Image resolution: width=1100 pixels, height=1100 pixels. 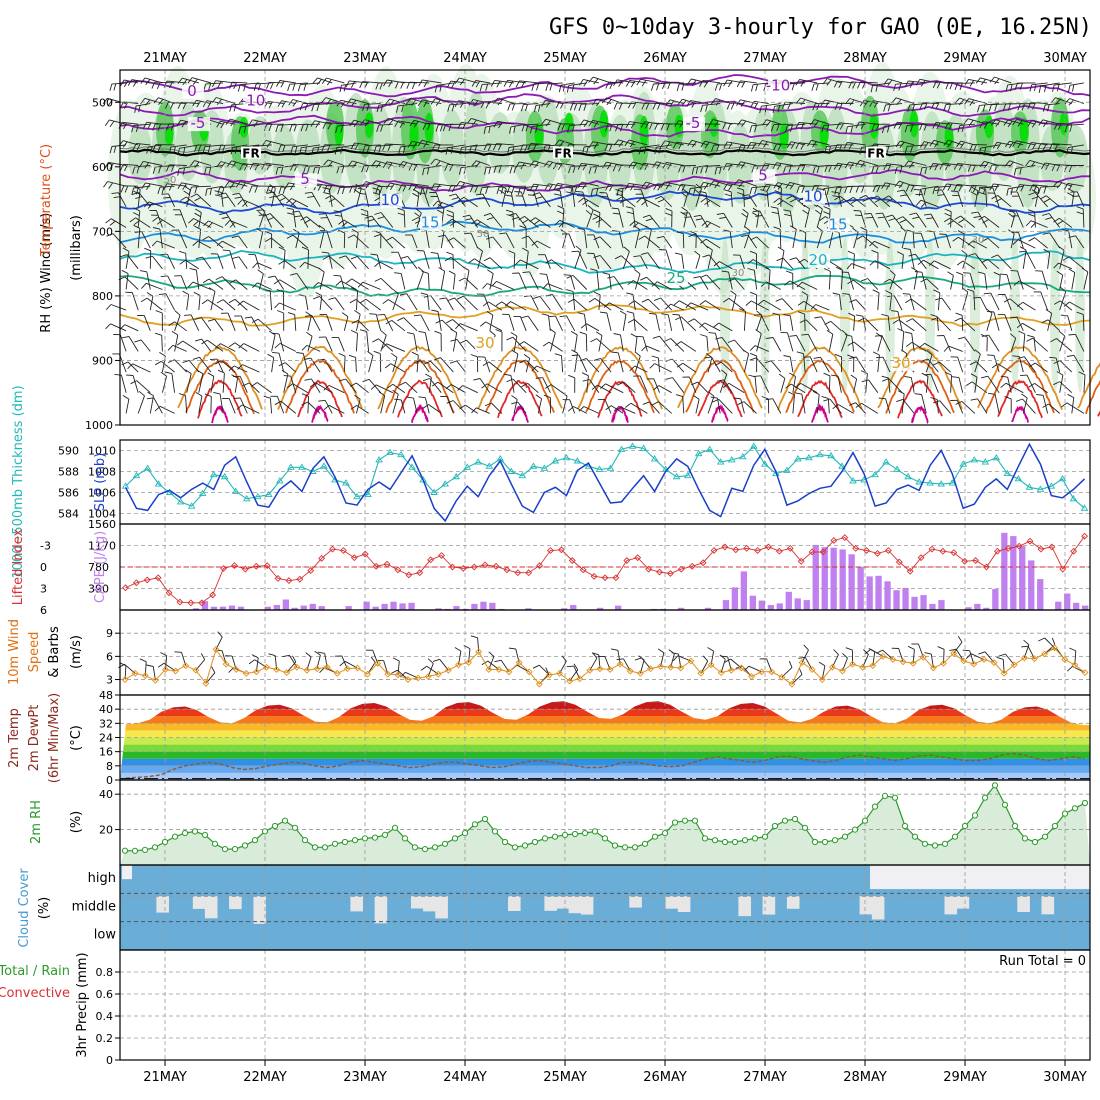 I want to click on cape-bar, so click(x=761, y=605).